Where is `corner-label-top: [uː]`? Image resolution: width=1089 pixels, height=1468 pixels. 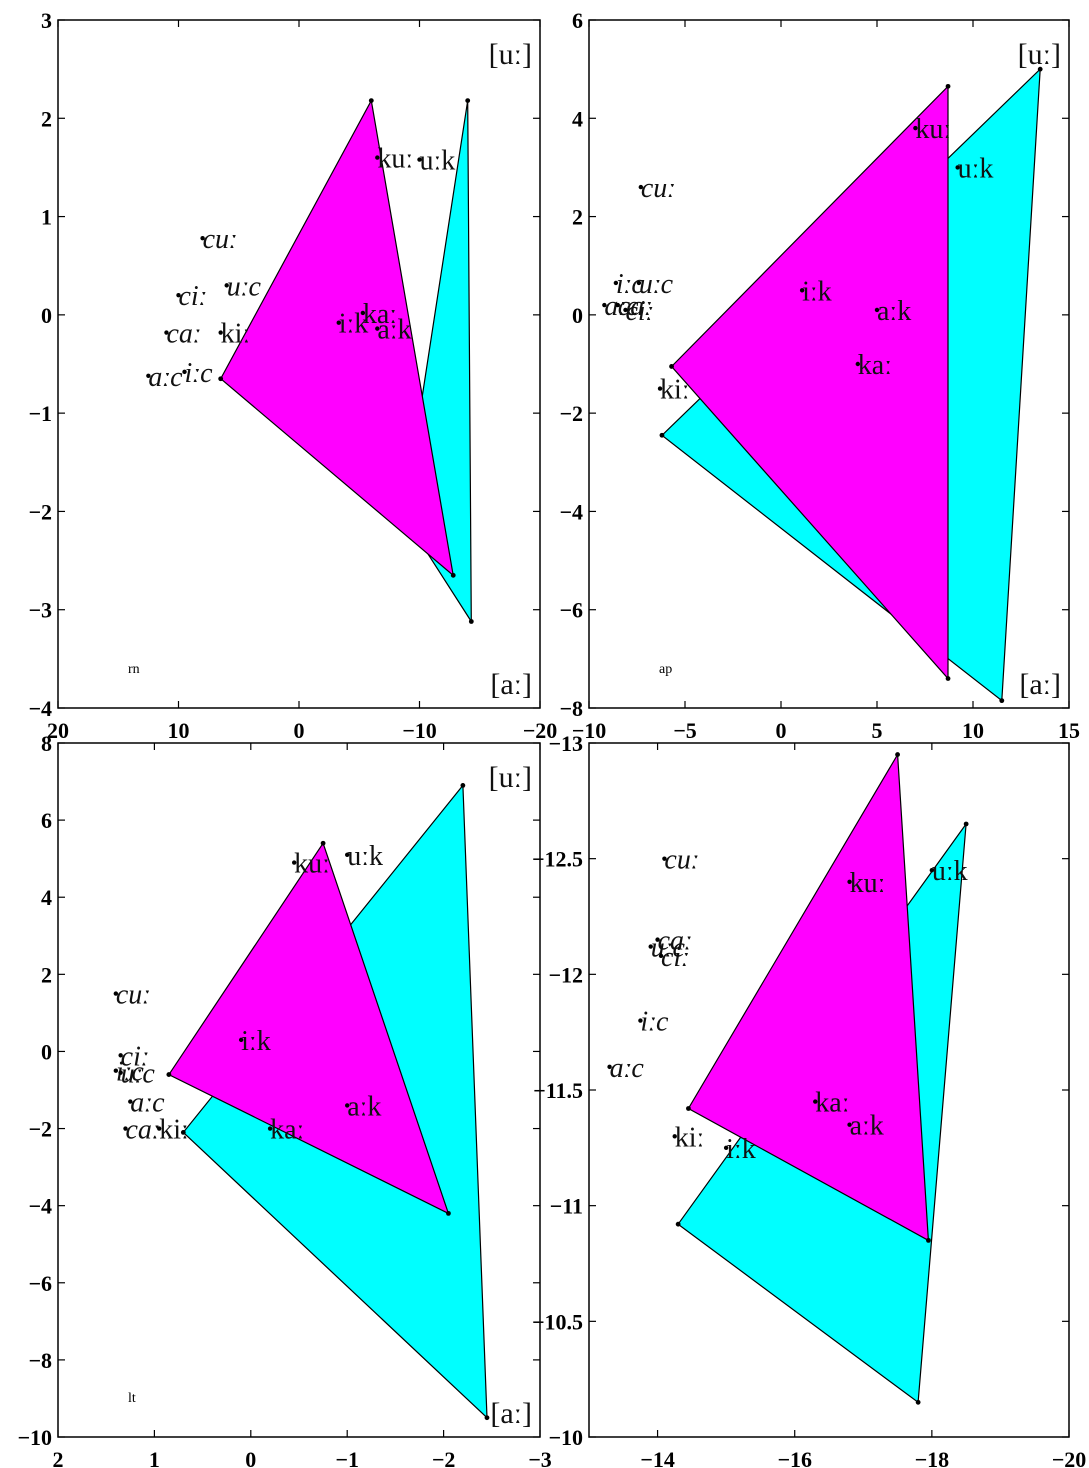 corner-label-top: [uː] is located at coordinates (510, 777).